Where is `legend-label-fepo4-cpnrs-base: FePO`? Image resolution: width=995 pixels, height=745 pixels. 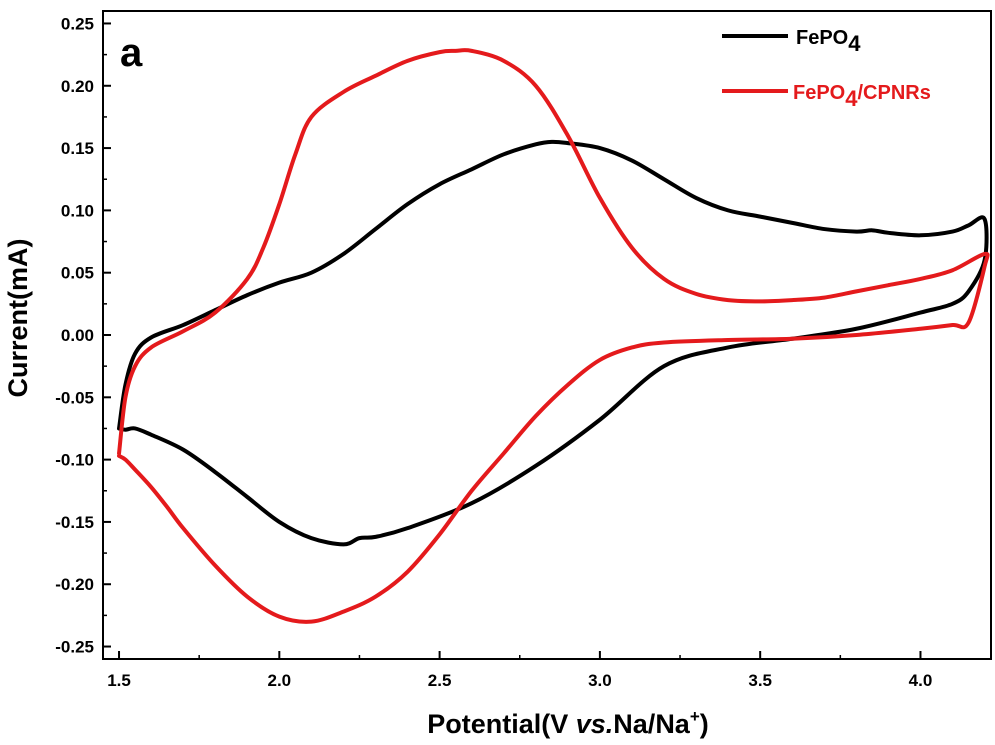
legend-label-fepo4-cpnrs-base: FePO is located at coordinates (819, 93).